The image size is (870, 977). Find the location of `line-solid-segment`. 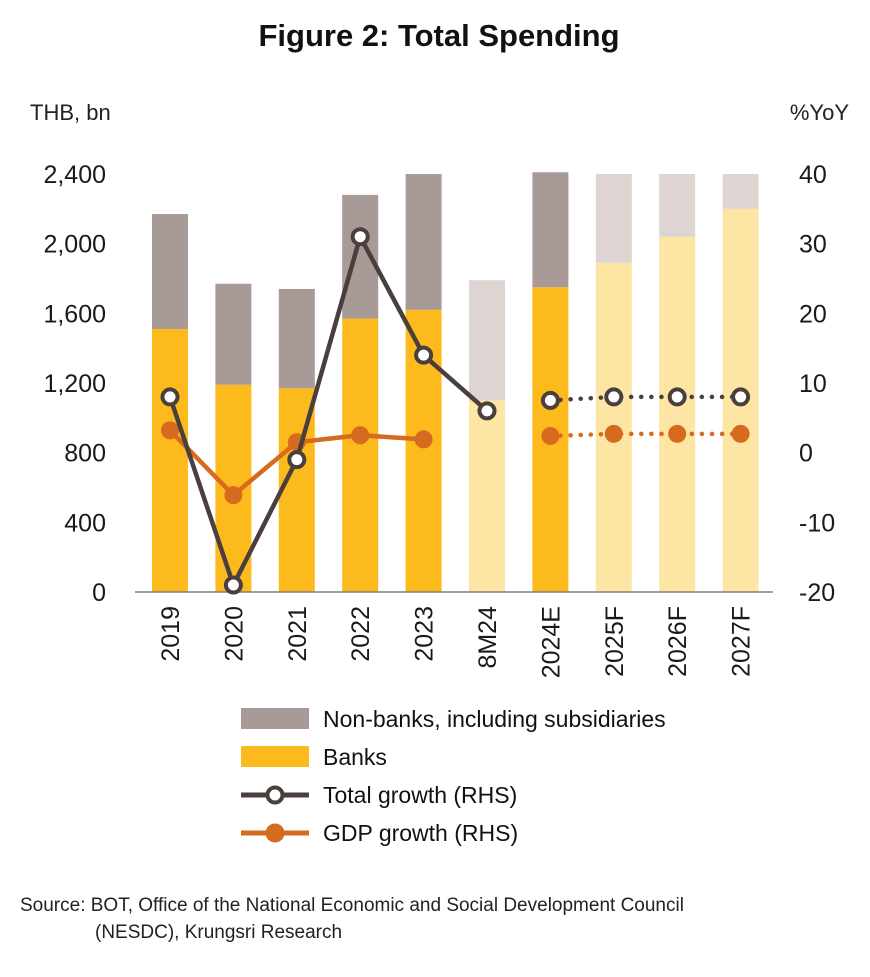

line-solid-segment is located at coordinates (328, 411).